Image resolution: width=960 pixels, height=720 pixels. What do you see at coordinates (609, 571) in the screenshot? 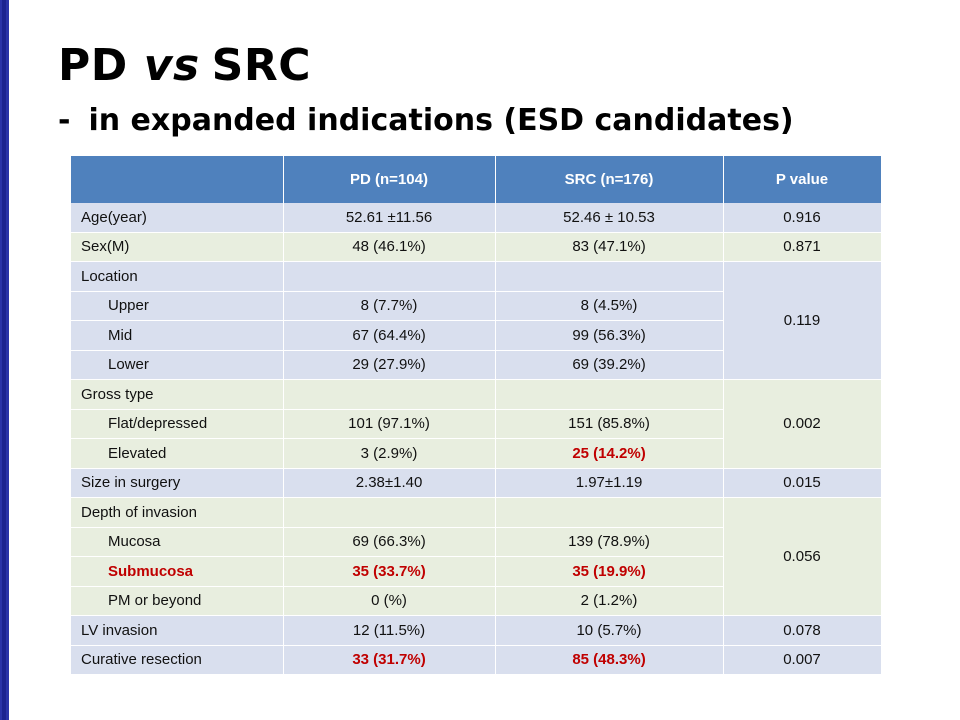
I see `src-cell-highlighted: 35 (19.9%)` at bounding box center [609, 571].